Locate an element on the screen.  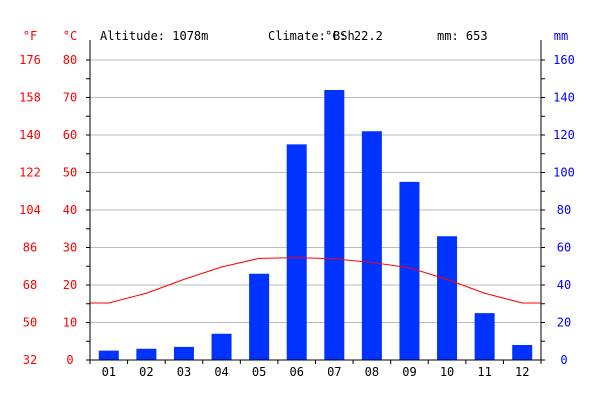
fahrenheit-tick-label: 104 is located at coordinates (30, 210).